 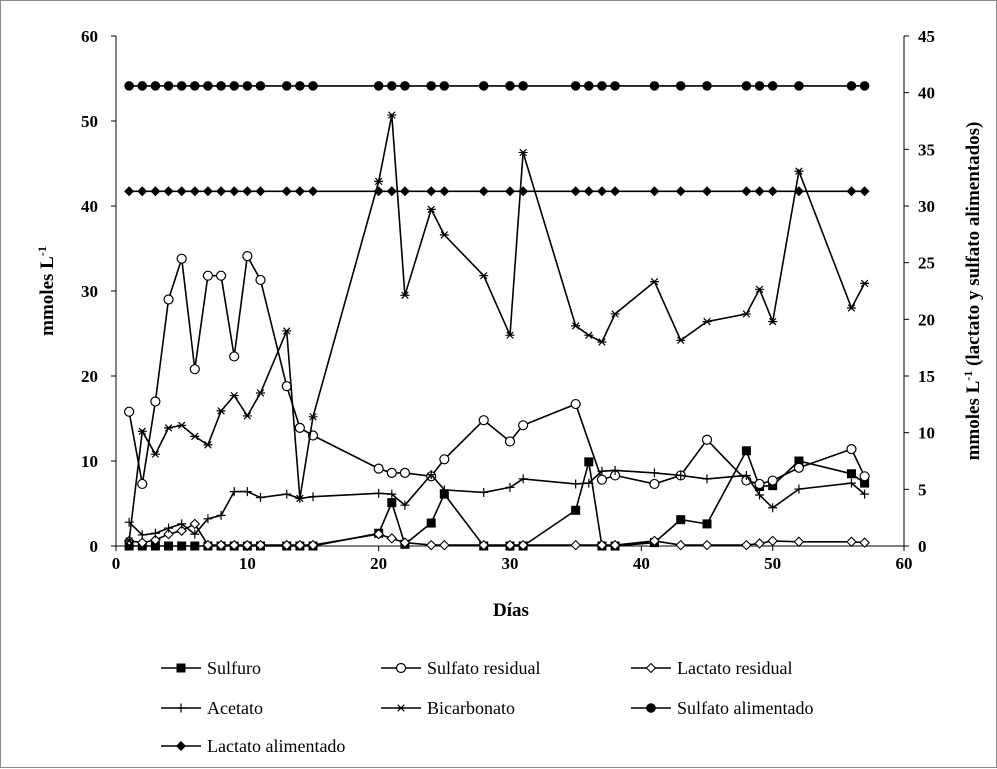 What do you see at coordinates (926, 36) in the screenshot?
I see `y-right-tick-label: 45` at bounding box center [926, 36].